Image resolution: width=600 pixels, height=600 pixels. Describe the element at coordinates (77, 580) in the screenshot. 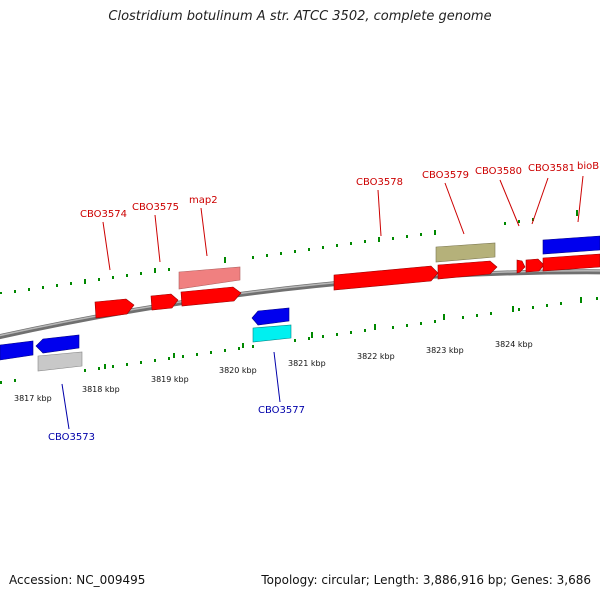

I see `accession-label: Accession: NC_009495` at that location.